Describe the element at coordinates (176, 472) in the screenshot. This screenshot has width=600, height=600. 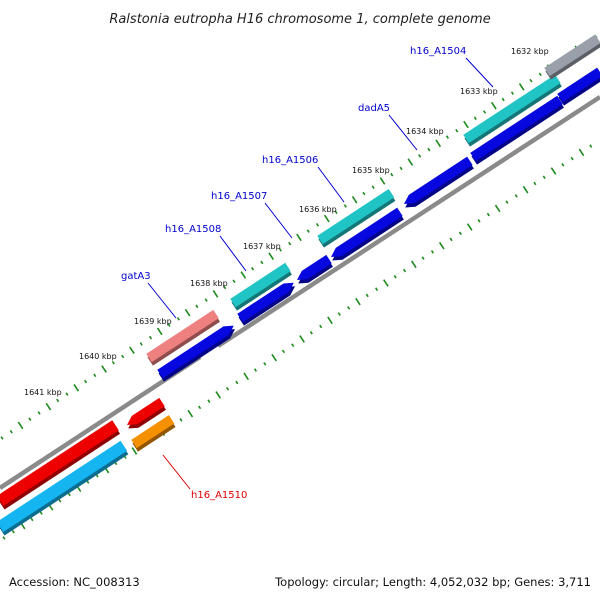
I see `leader-line-h16-a1510` at that location.